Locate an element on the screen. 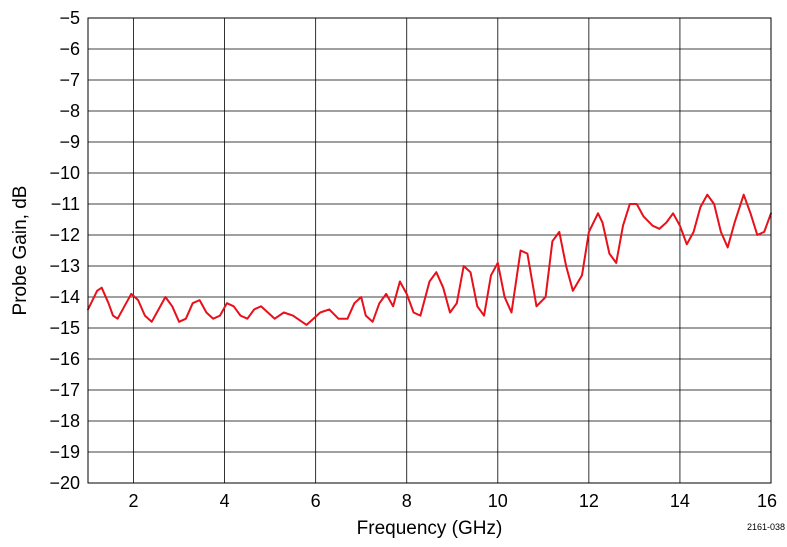 This screenshot has height=547, width=787. x-tick-label: 8 is located at coordinates (407, 501).